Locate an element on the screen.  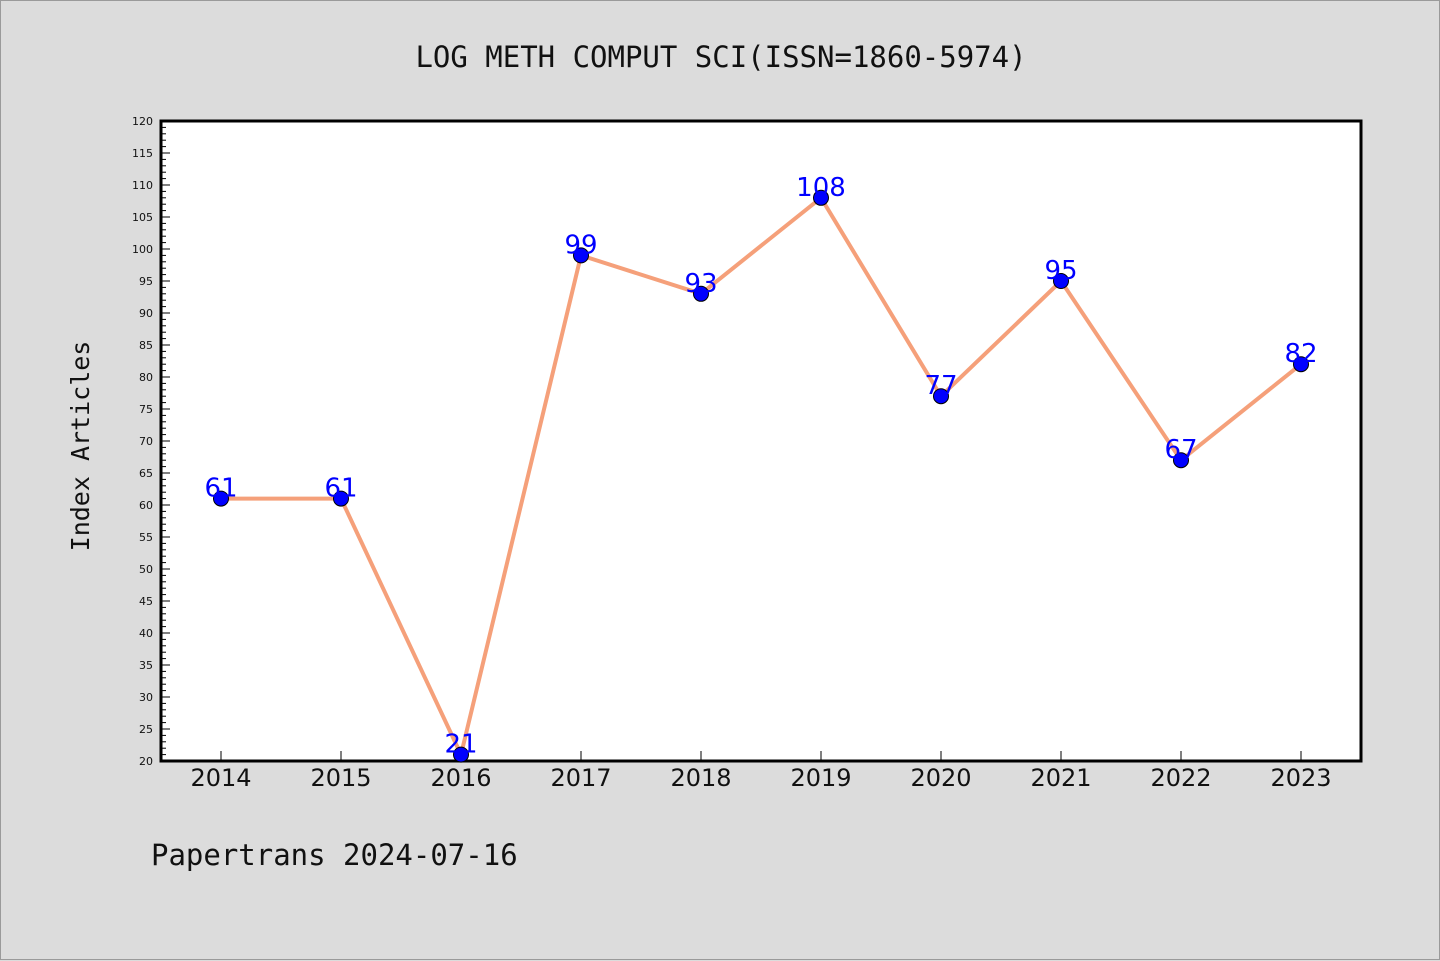
y-tick-label: 95 is located at coordinates (146, 281).